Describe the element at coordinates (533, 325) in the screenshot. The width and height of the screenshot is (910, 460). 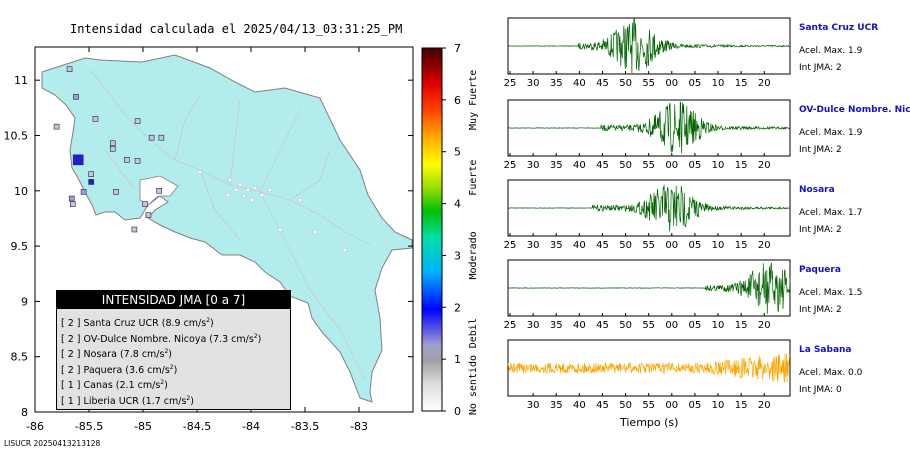
I see `time-tick-label: 30` at that location.